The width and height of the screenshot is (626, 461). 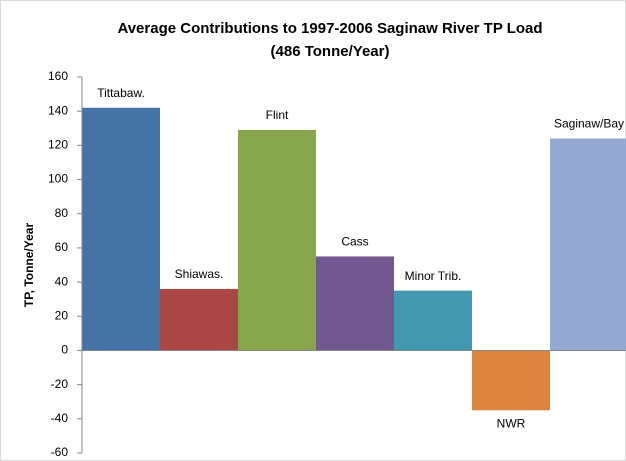 I want to click on y-axis-title: TP, Tonne/Year, so click(x=29, y=265).